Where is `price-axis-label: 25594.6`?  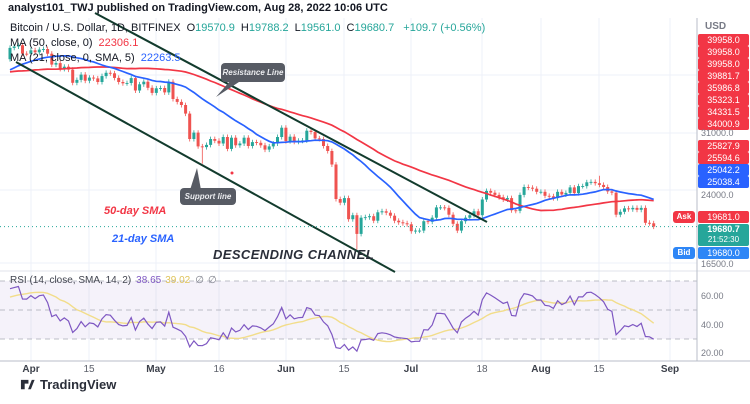
price-axis-label: 25594.6 is located at coordinates (723, 158).